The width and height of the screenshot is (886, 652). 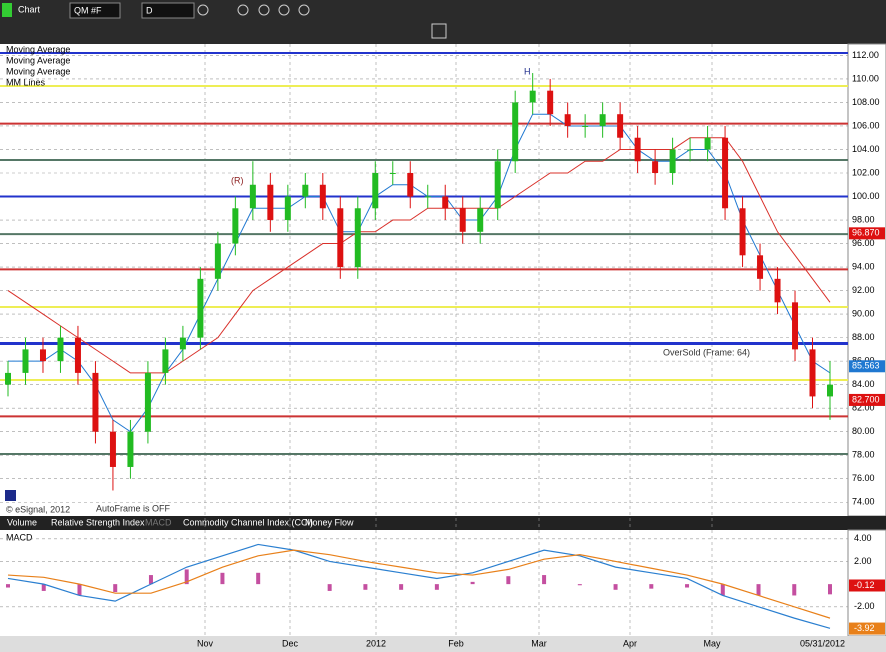 I want to click on tab: Commodity Channel Index (CCI), so click(x=248, y=522).